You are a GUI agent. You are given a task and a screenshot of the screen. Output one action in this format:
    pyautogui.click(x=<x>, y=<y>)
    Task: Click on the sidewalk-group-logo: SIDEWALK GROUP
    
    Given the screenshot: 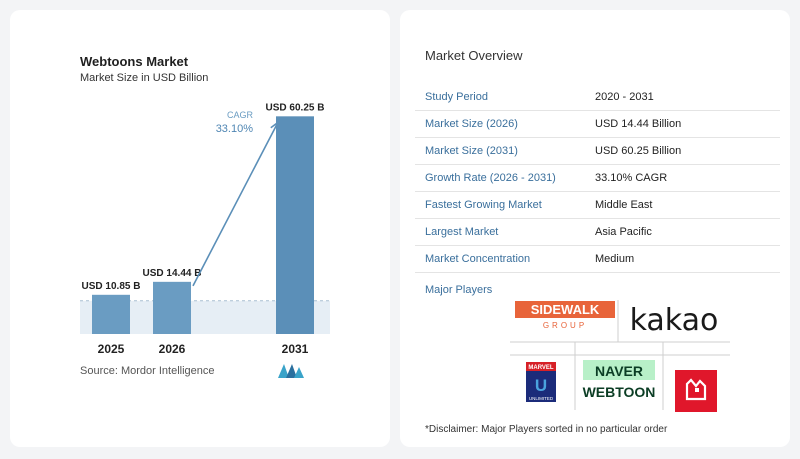 What is the action you would take?
    pyautogui.click(x=565, y=315)
    